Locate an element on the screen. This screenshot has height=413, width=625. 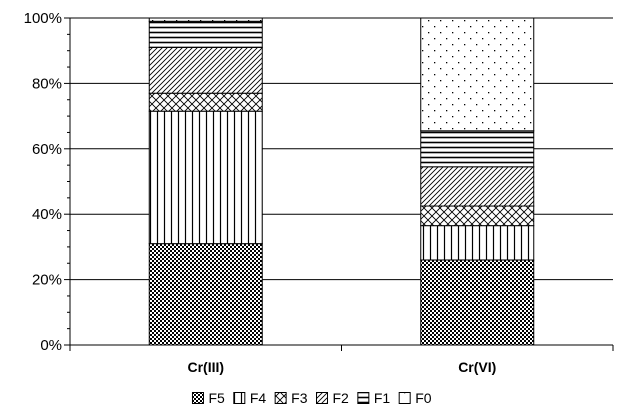
legend-label: F3 is located at coordinates (299, 398).